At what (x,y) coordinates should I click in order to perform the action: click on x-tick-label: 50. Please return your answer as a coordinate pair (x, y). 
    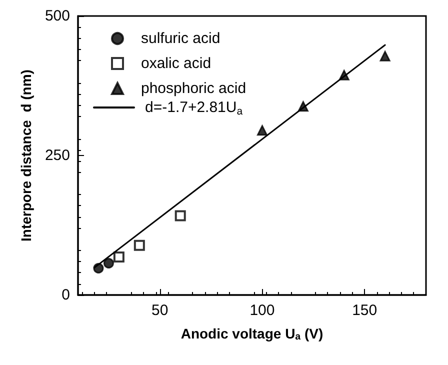
    Looking at the image, I should click on (160, 310).